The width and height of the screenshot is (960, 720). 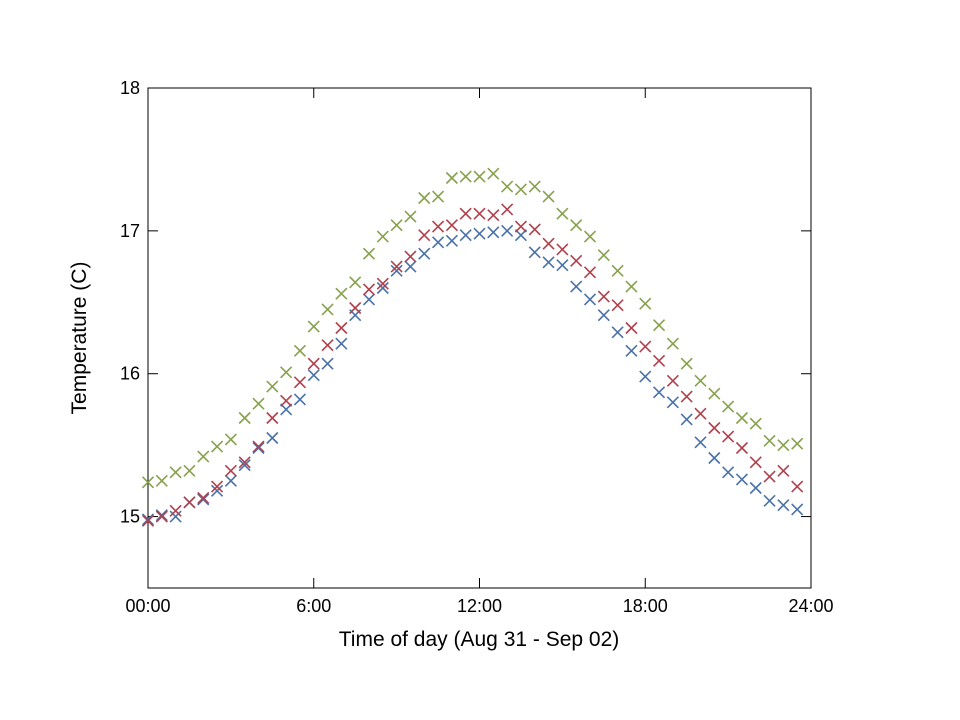 I want to click on y-tick-label: 16, so click(x=130, y=374).